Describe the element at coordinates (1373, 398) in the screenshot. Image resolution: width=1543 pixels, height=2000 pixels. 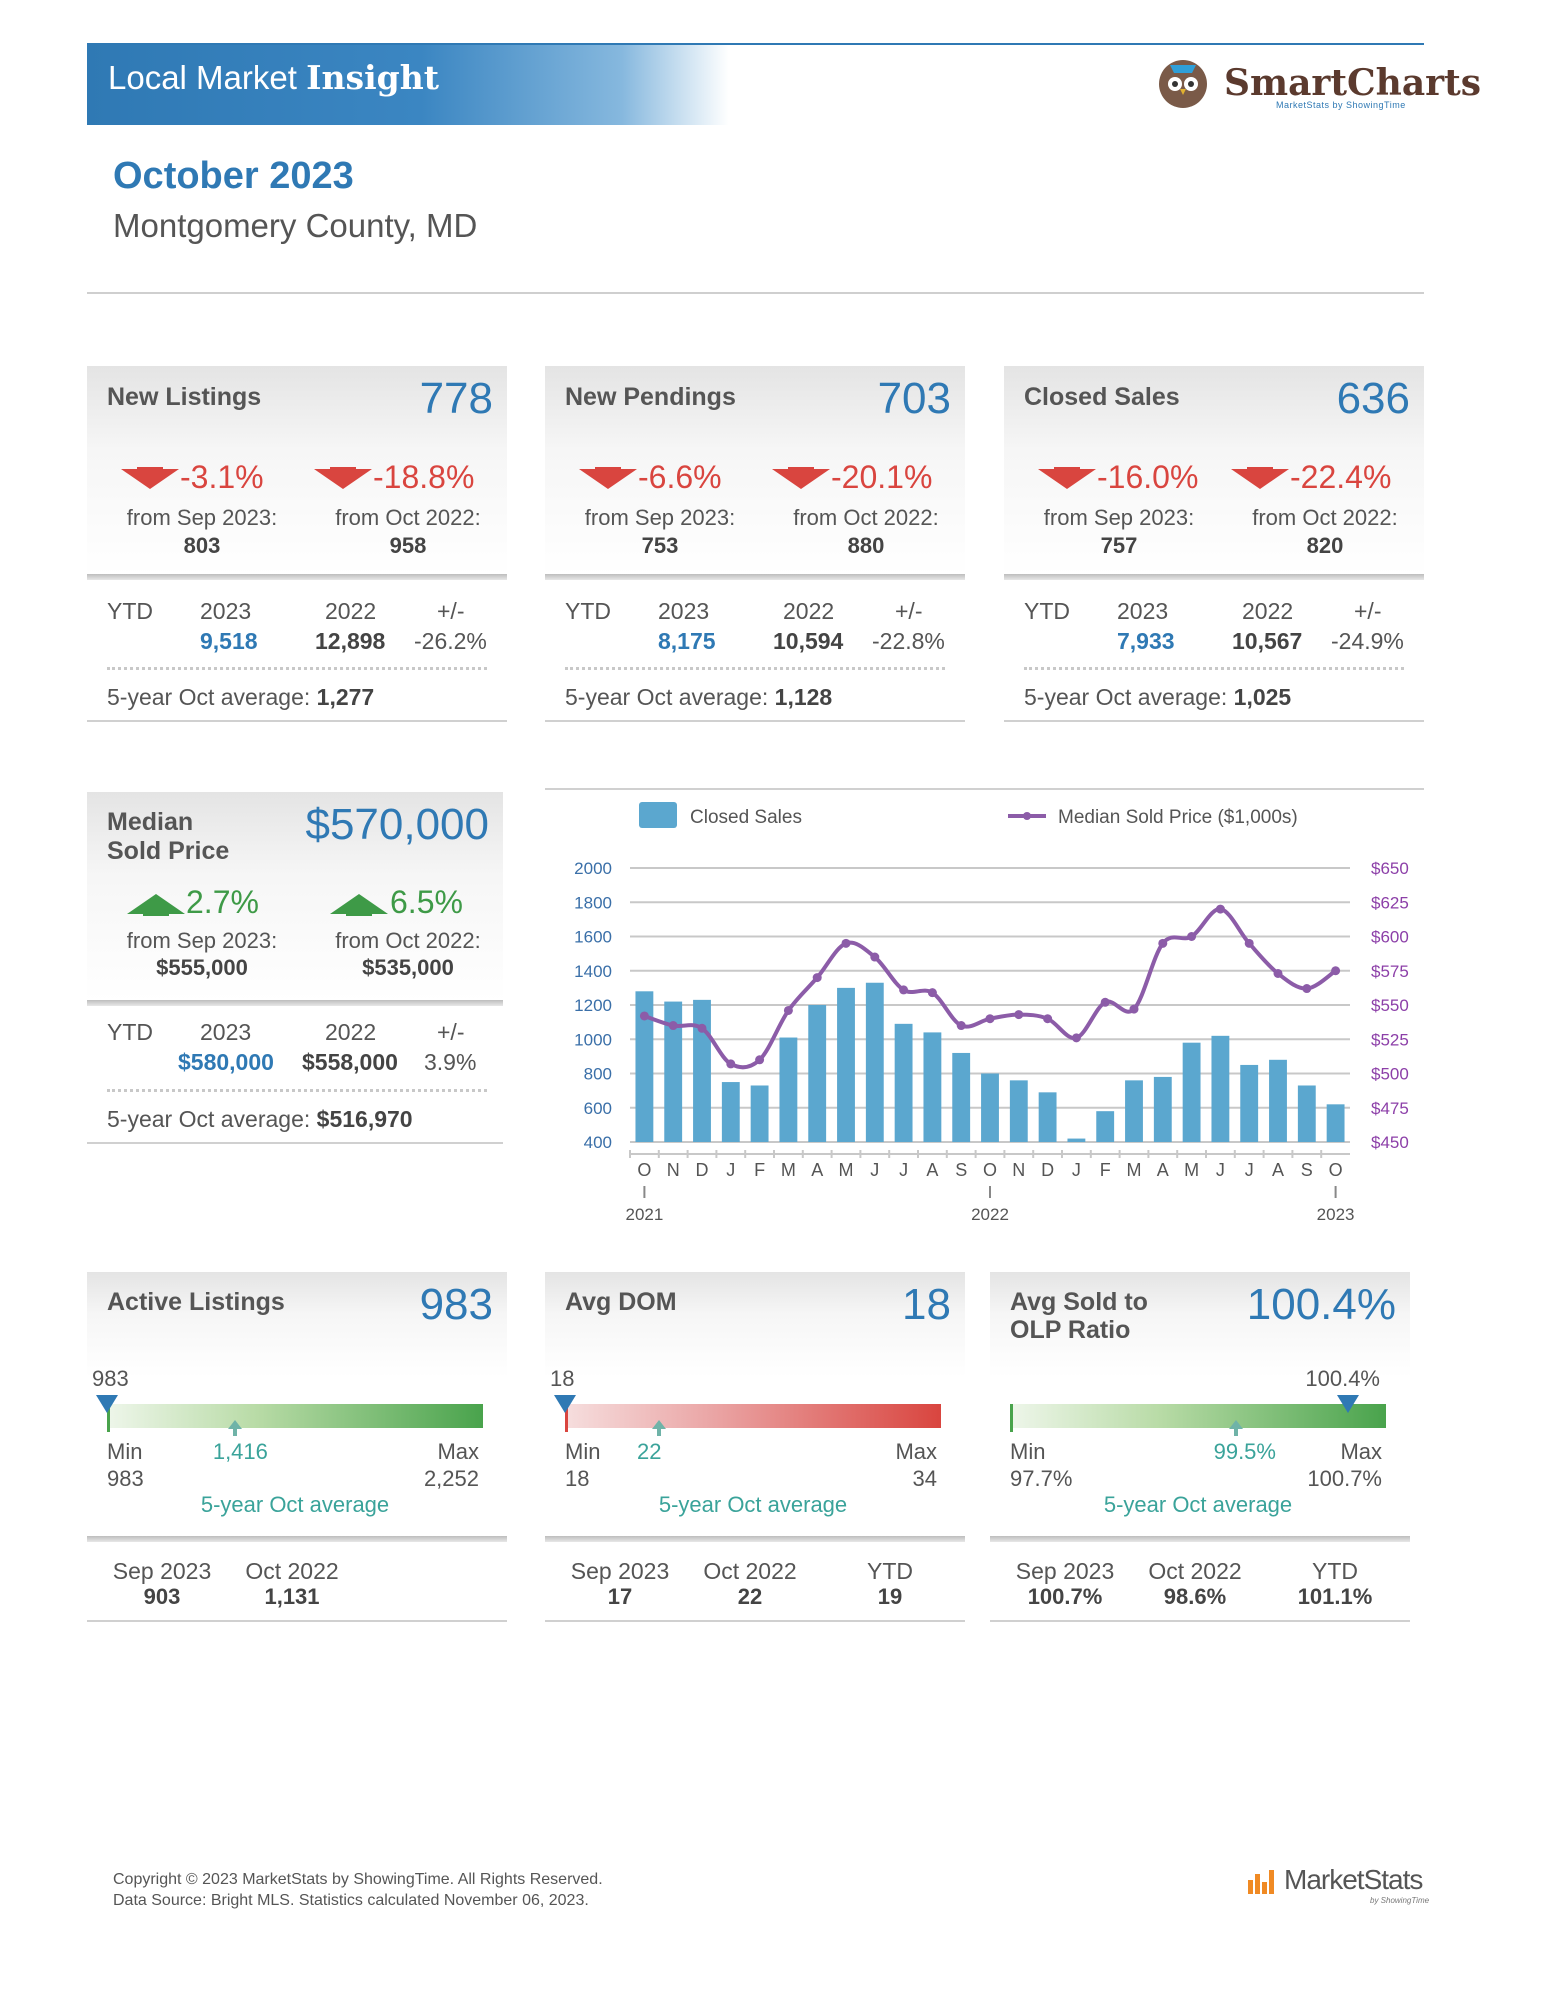
I see `card-value: 636` at that location.